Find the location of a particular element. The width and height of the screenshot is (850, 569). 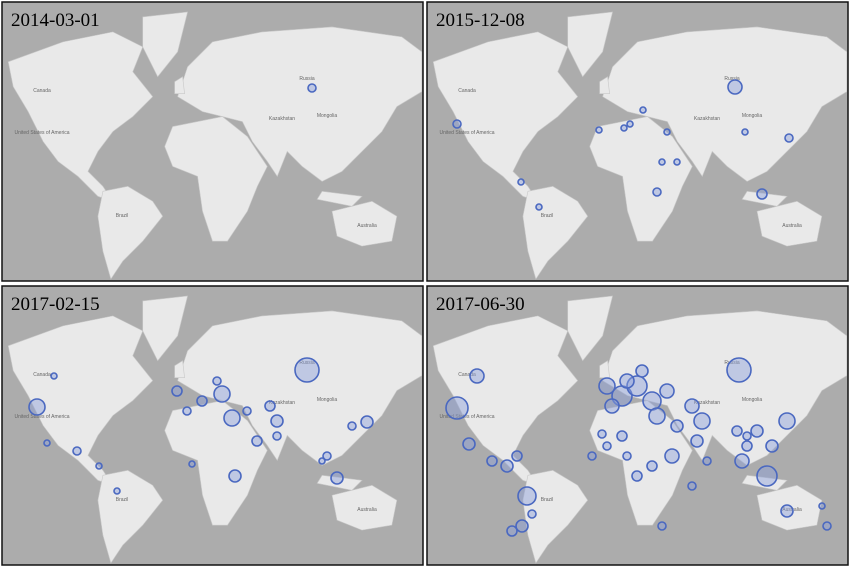

panel-date: 2014-03-01 is located at coordinates (55, 20).